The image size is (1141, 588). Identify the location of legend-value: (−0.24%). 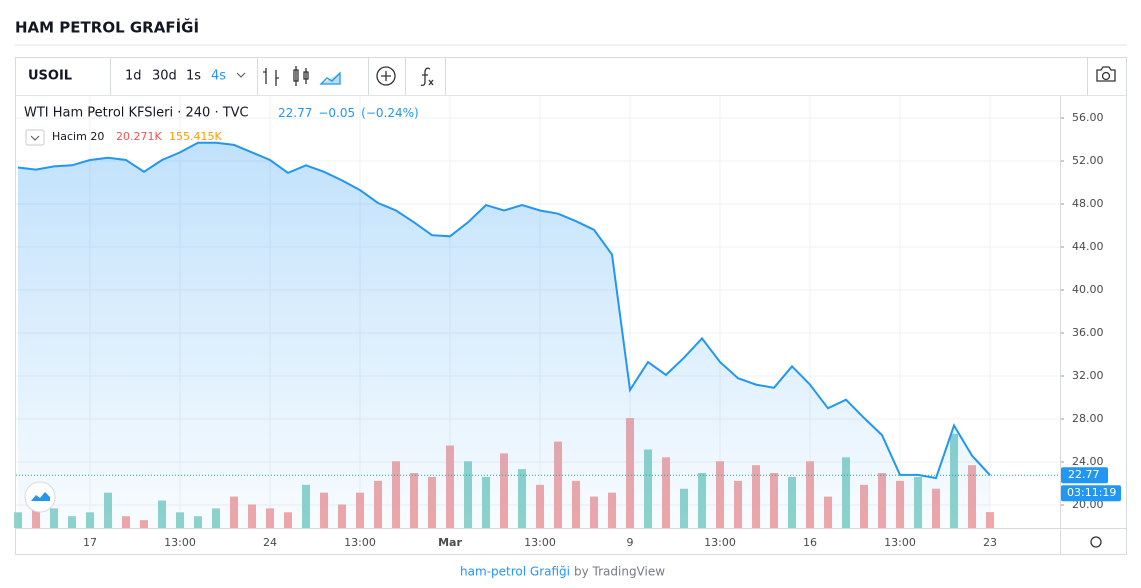
(390, 113).